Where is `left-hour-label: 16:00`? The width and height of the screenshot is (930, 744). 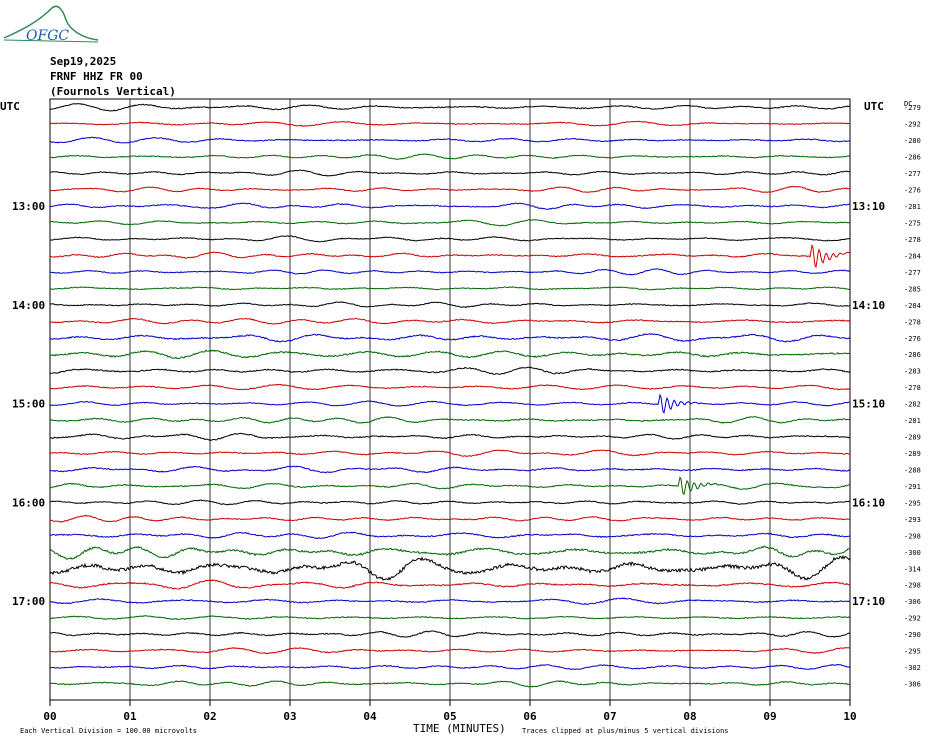 left-hour-label: 16:00 is located at coordinates (28, 502).